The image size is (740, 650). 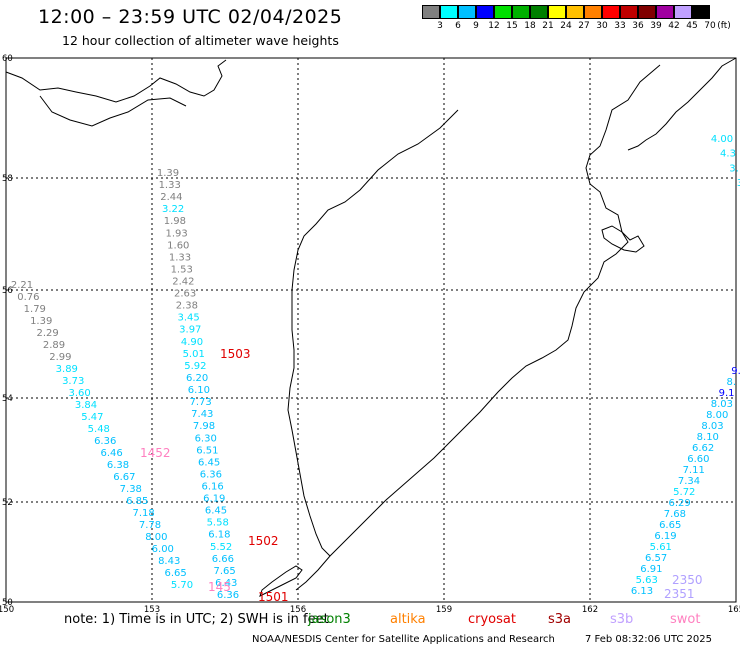 What do you see at coordinates (187, 306) in the screenshot?
I see `swh-value: 2.38` at bounding box center [187, 306].